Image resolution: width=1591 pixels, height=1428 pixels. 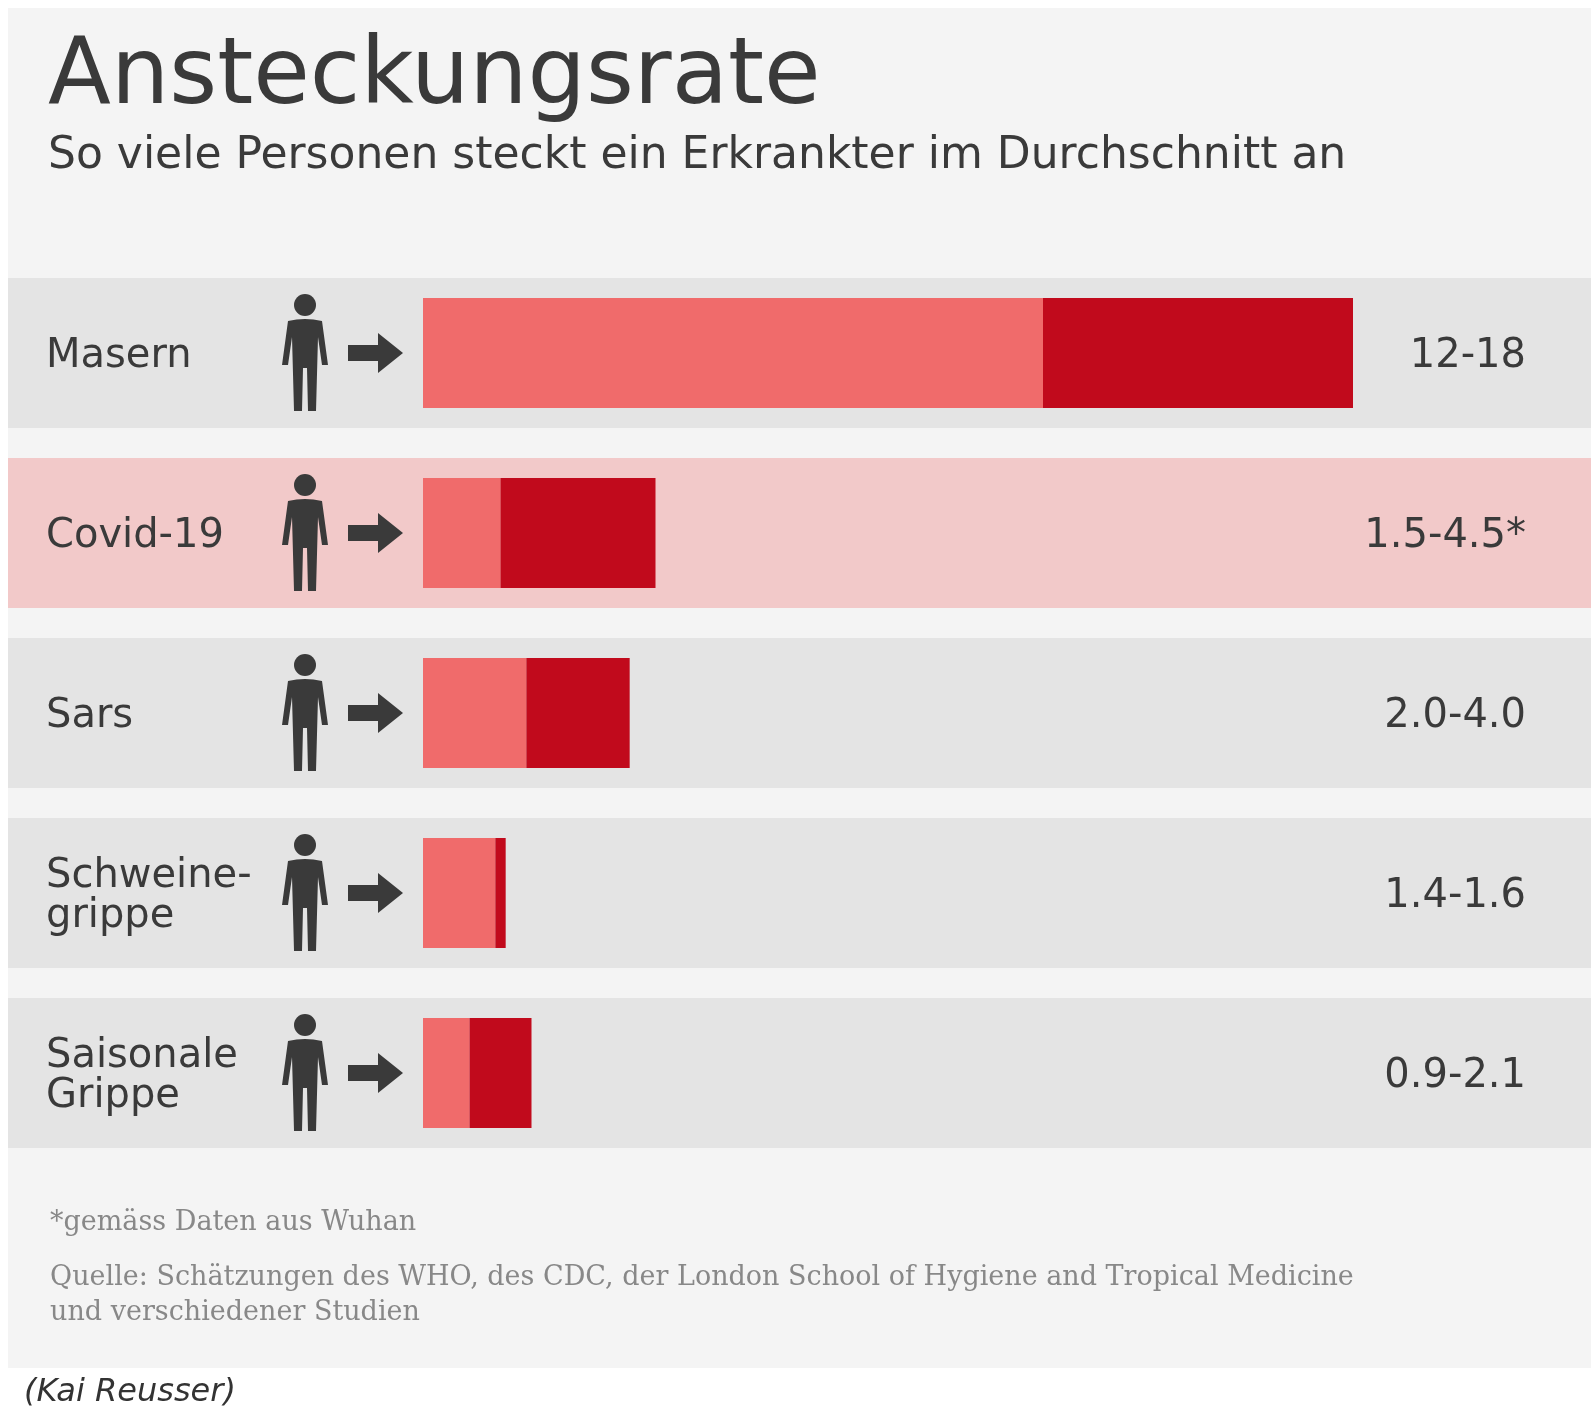 I want to click on data-label: 1.4-1.6, so click(x=1455, y=893).